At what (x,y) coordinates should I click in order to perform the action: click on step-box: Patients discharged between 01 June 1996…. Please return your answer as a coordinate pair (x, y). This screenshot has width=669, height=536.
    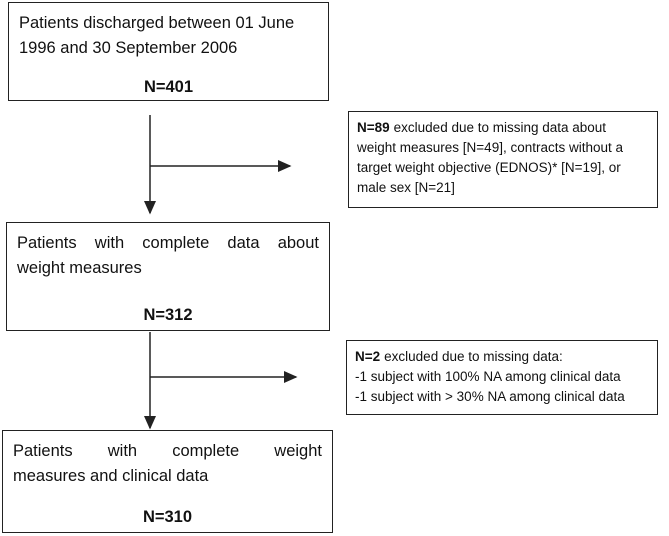
    Looking at the image, I should click on (168, 51).